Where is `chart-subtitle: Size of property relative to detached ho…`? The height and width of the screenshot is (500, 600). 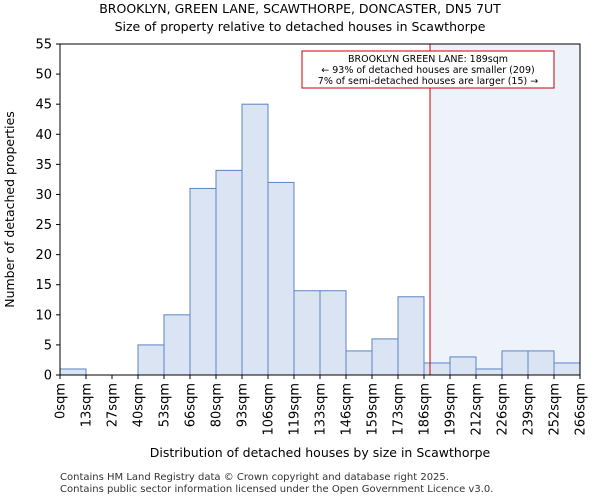
chart-subtitle: Size of property relative to detached ho… is located at coordinates (300, 26).